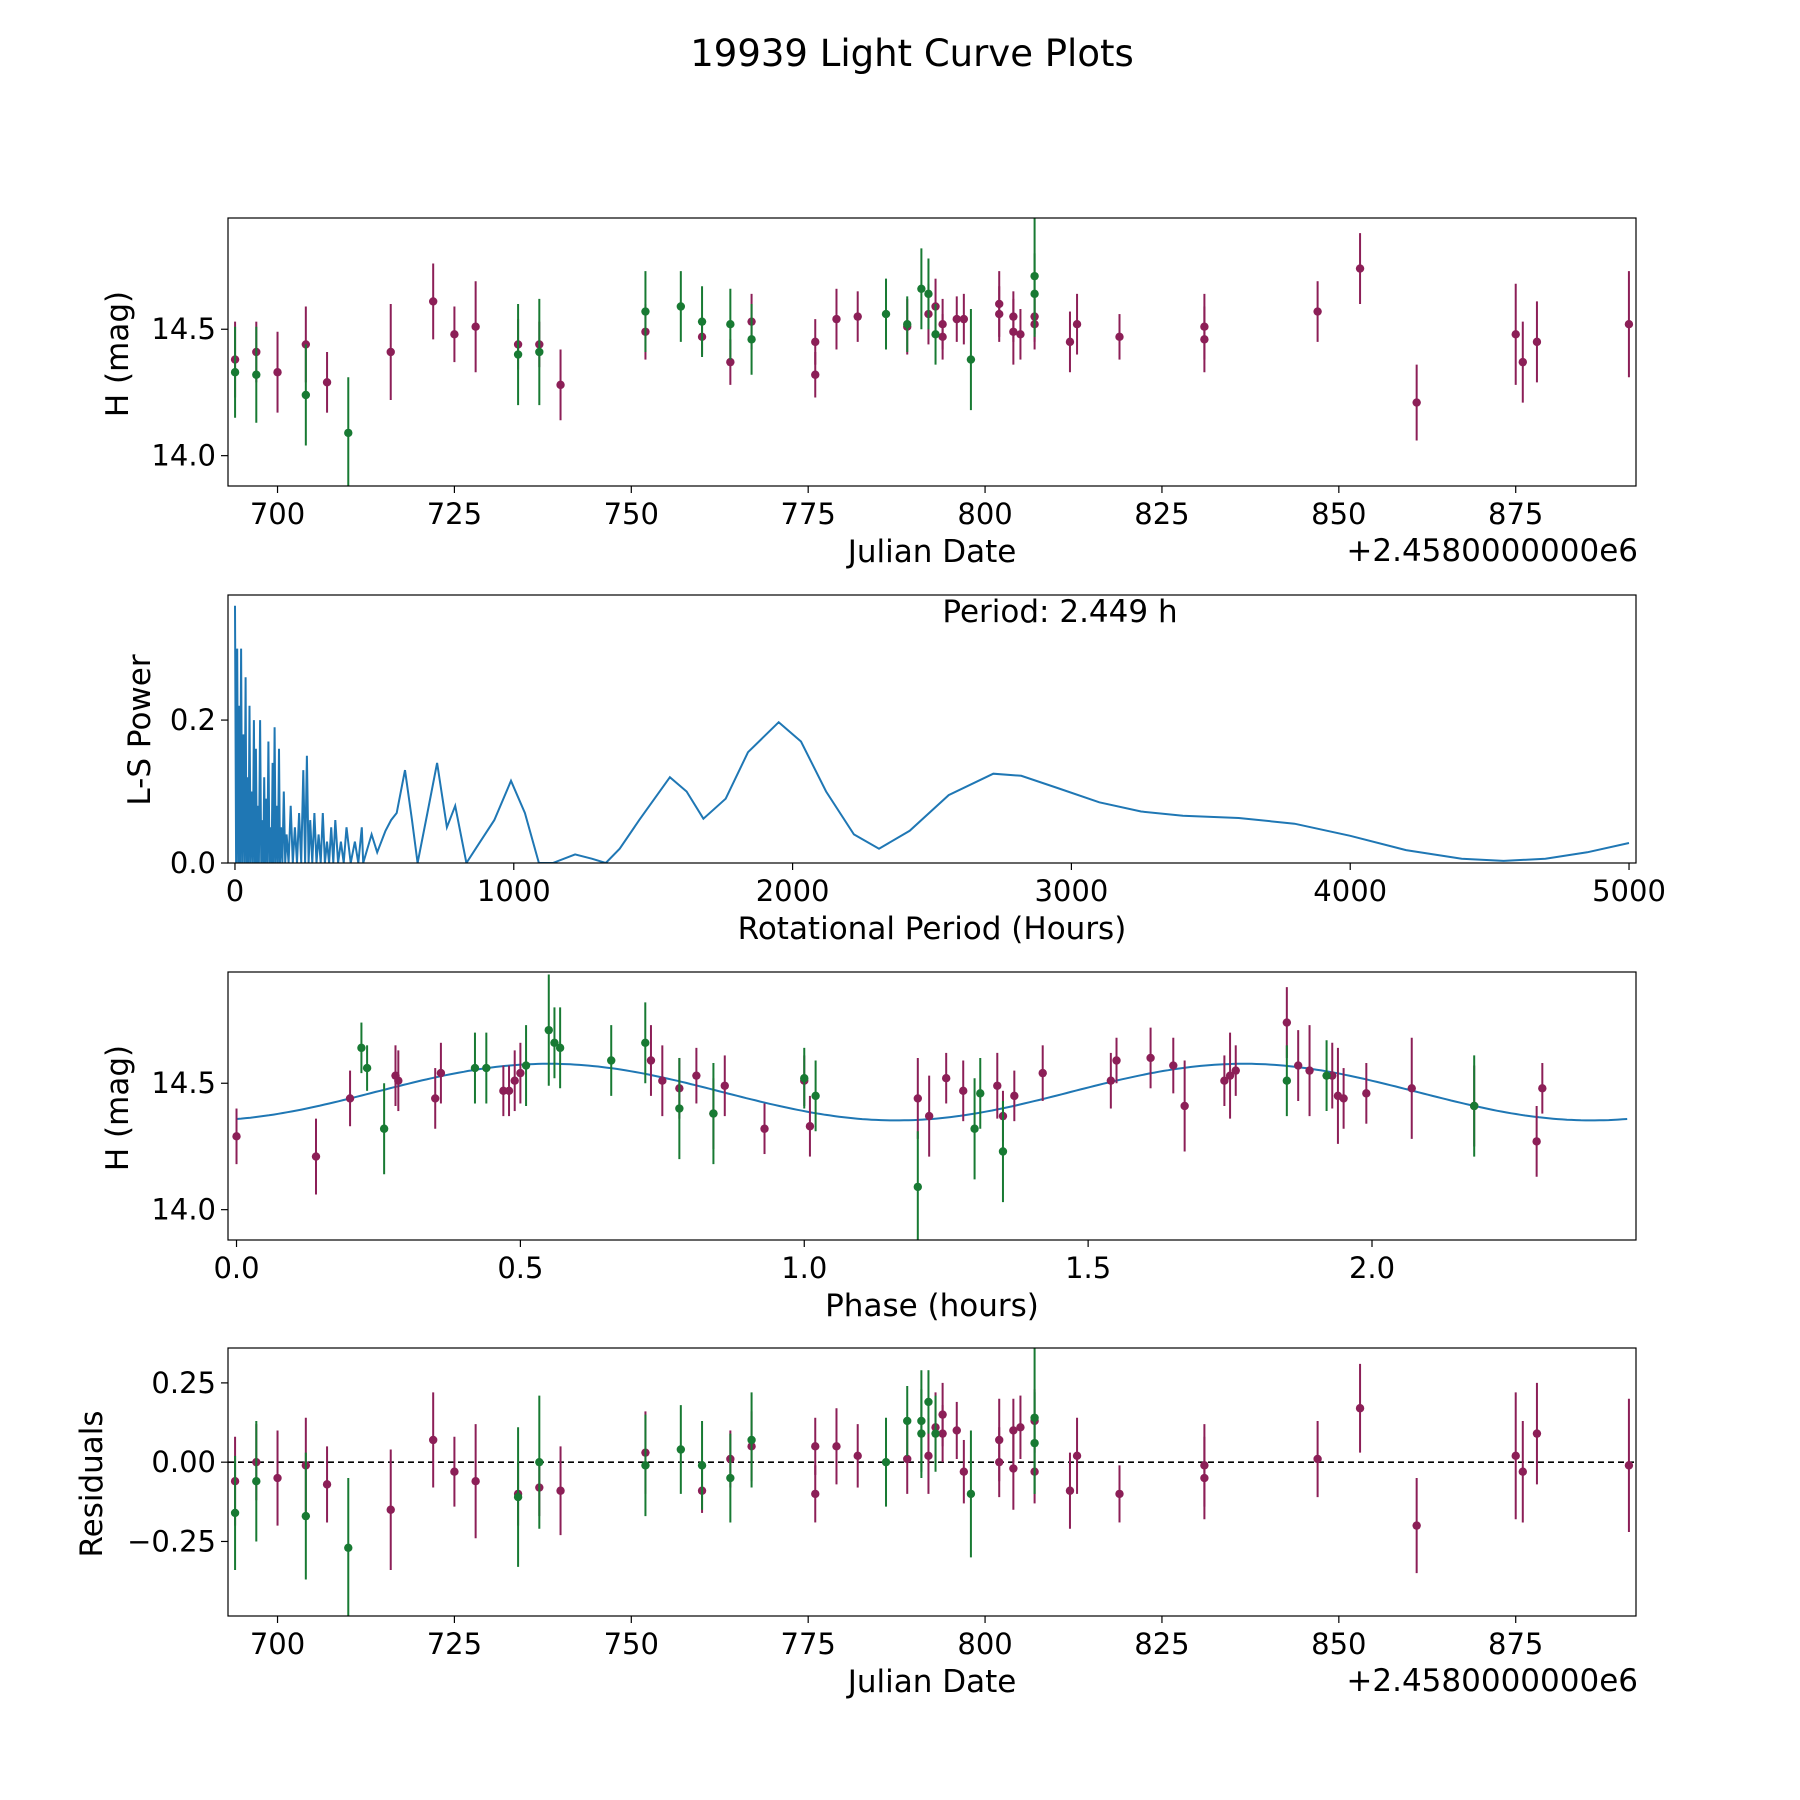 The height and width of the screenshot is (1800, 1800). What do you see at coordinates (1515, 514) in the screenshot?
I see `lightcurve-x-tick-label: 875` at bounding box center [1515, 514].